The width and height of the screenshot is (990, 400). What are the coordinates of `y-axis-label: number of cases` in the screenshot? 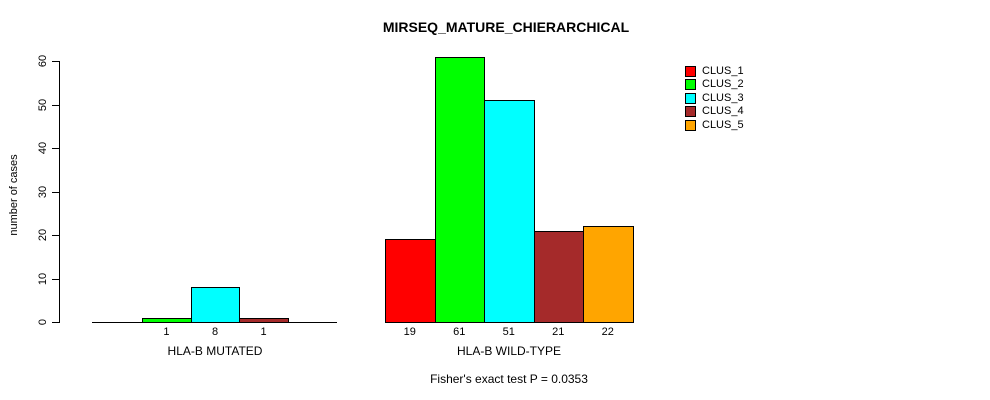 It's located at (14, 195).